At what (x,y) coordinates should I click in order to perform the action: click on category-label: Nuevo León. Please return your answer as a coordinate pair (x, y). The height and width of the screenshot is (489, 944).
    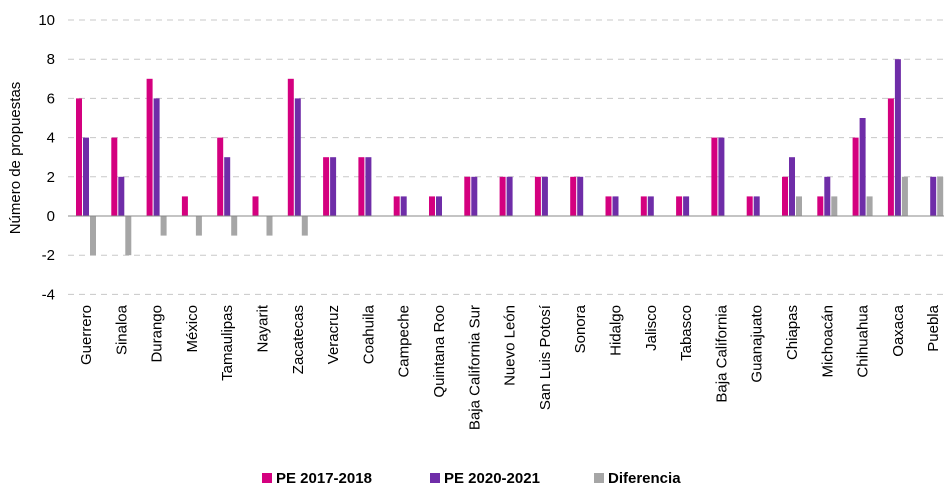
    Looking at the image, I should click on (510, 345).